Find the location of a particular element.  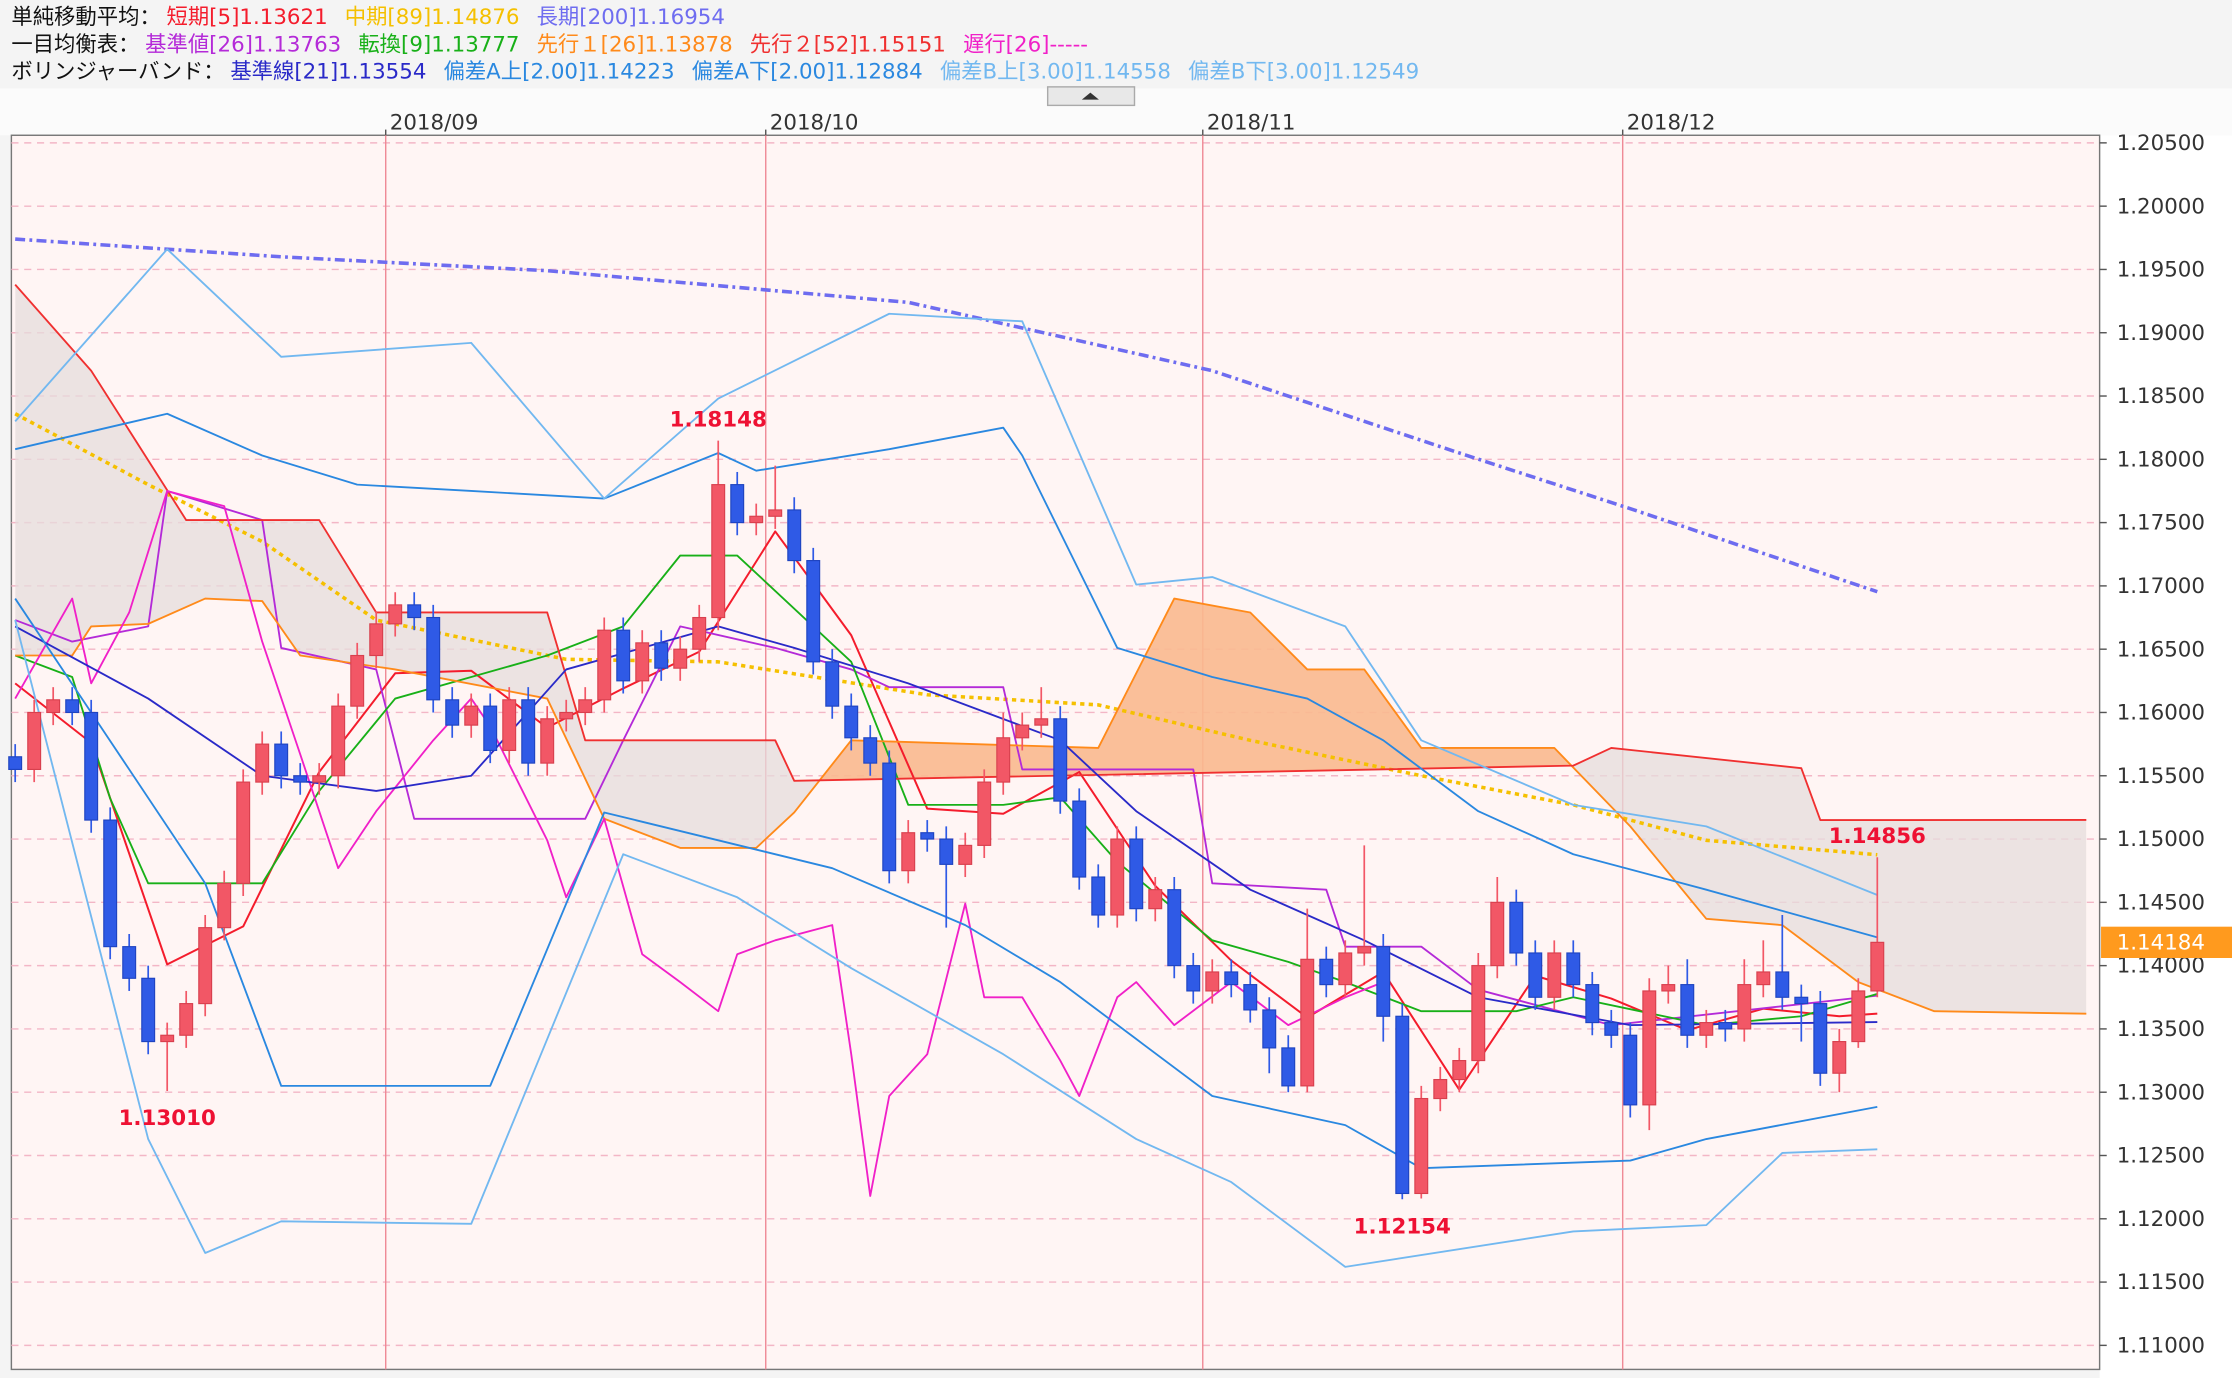

legend-entry: 偏差A上[2.00]1.14223 is located at coordinates (559, 71).